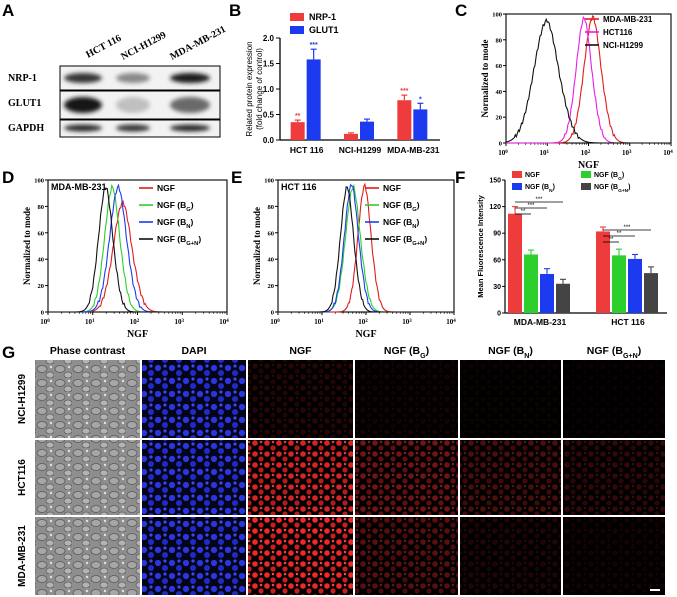 Image resolution: width=677 pixels, height=597 pixels. I want to click on blot-label-gapdh: GAPDH, so click(26, 128).